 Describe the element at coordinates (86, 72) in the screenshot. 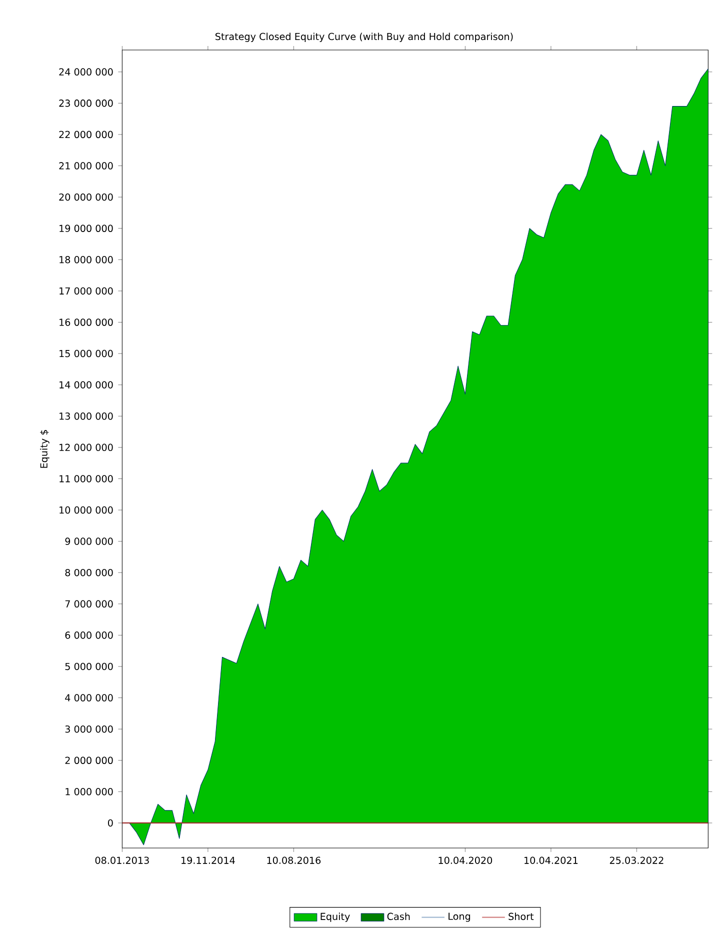

I see `y-tick-label: 24 000 000` at that location.